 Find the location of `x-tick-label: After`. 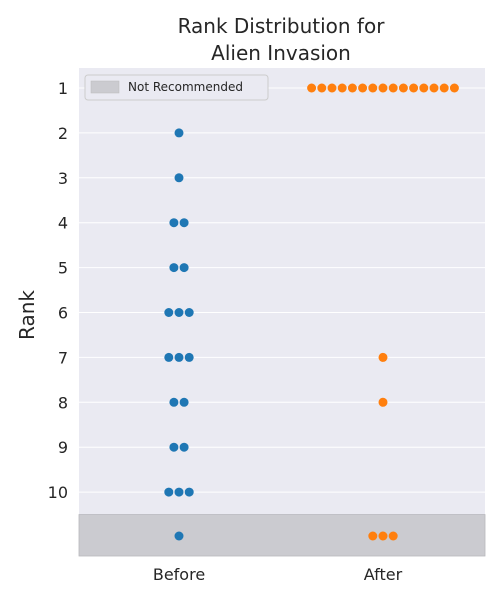

x-tick-label: After is located at coordinates (383, 574).